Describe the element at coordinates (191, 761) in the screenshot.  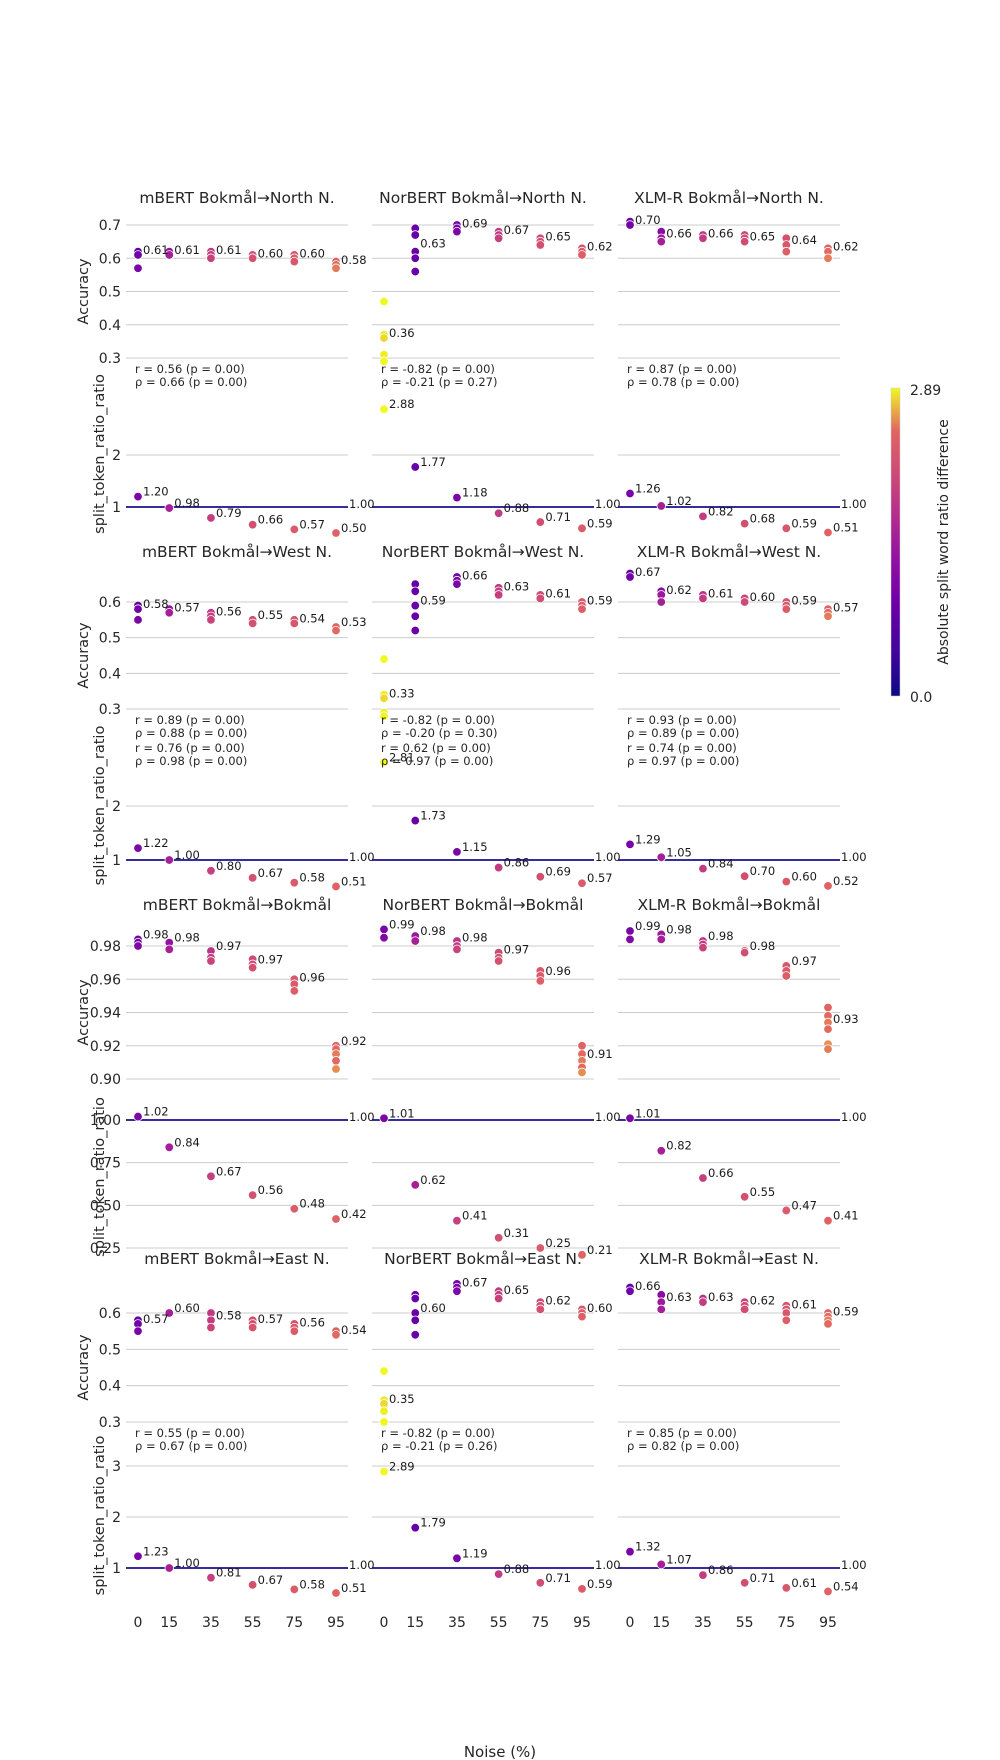
I see `correlation-stat: ρ = 0.98 (p = 0.00)` at that location.